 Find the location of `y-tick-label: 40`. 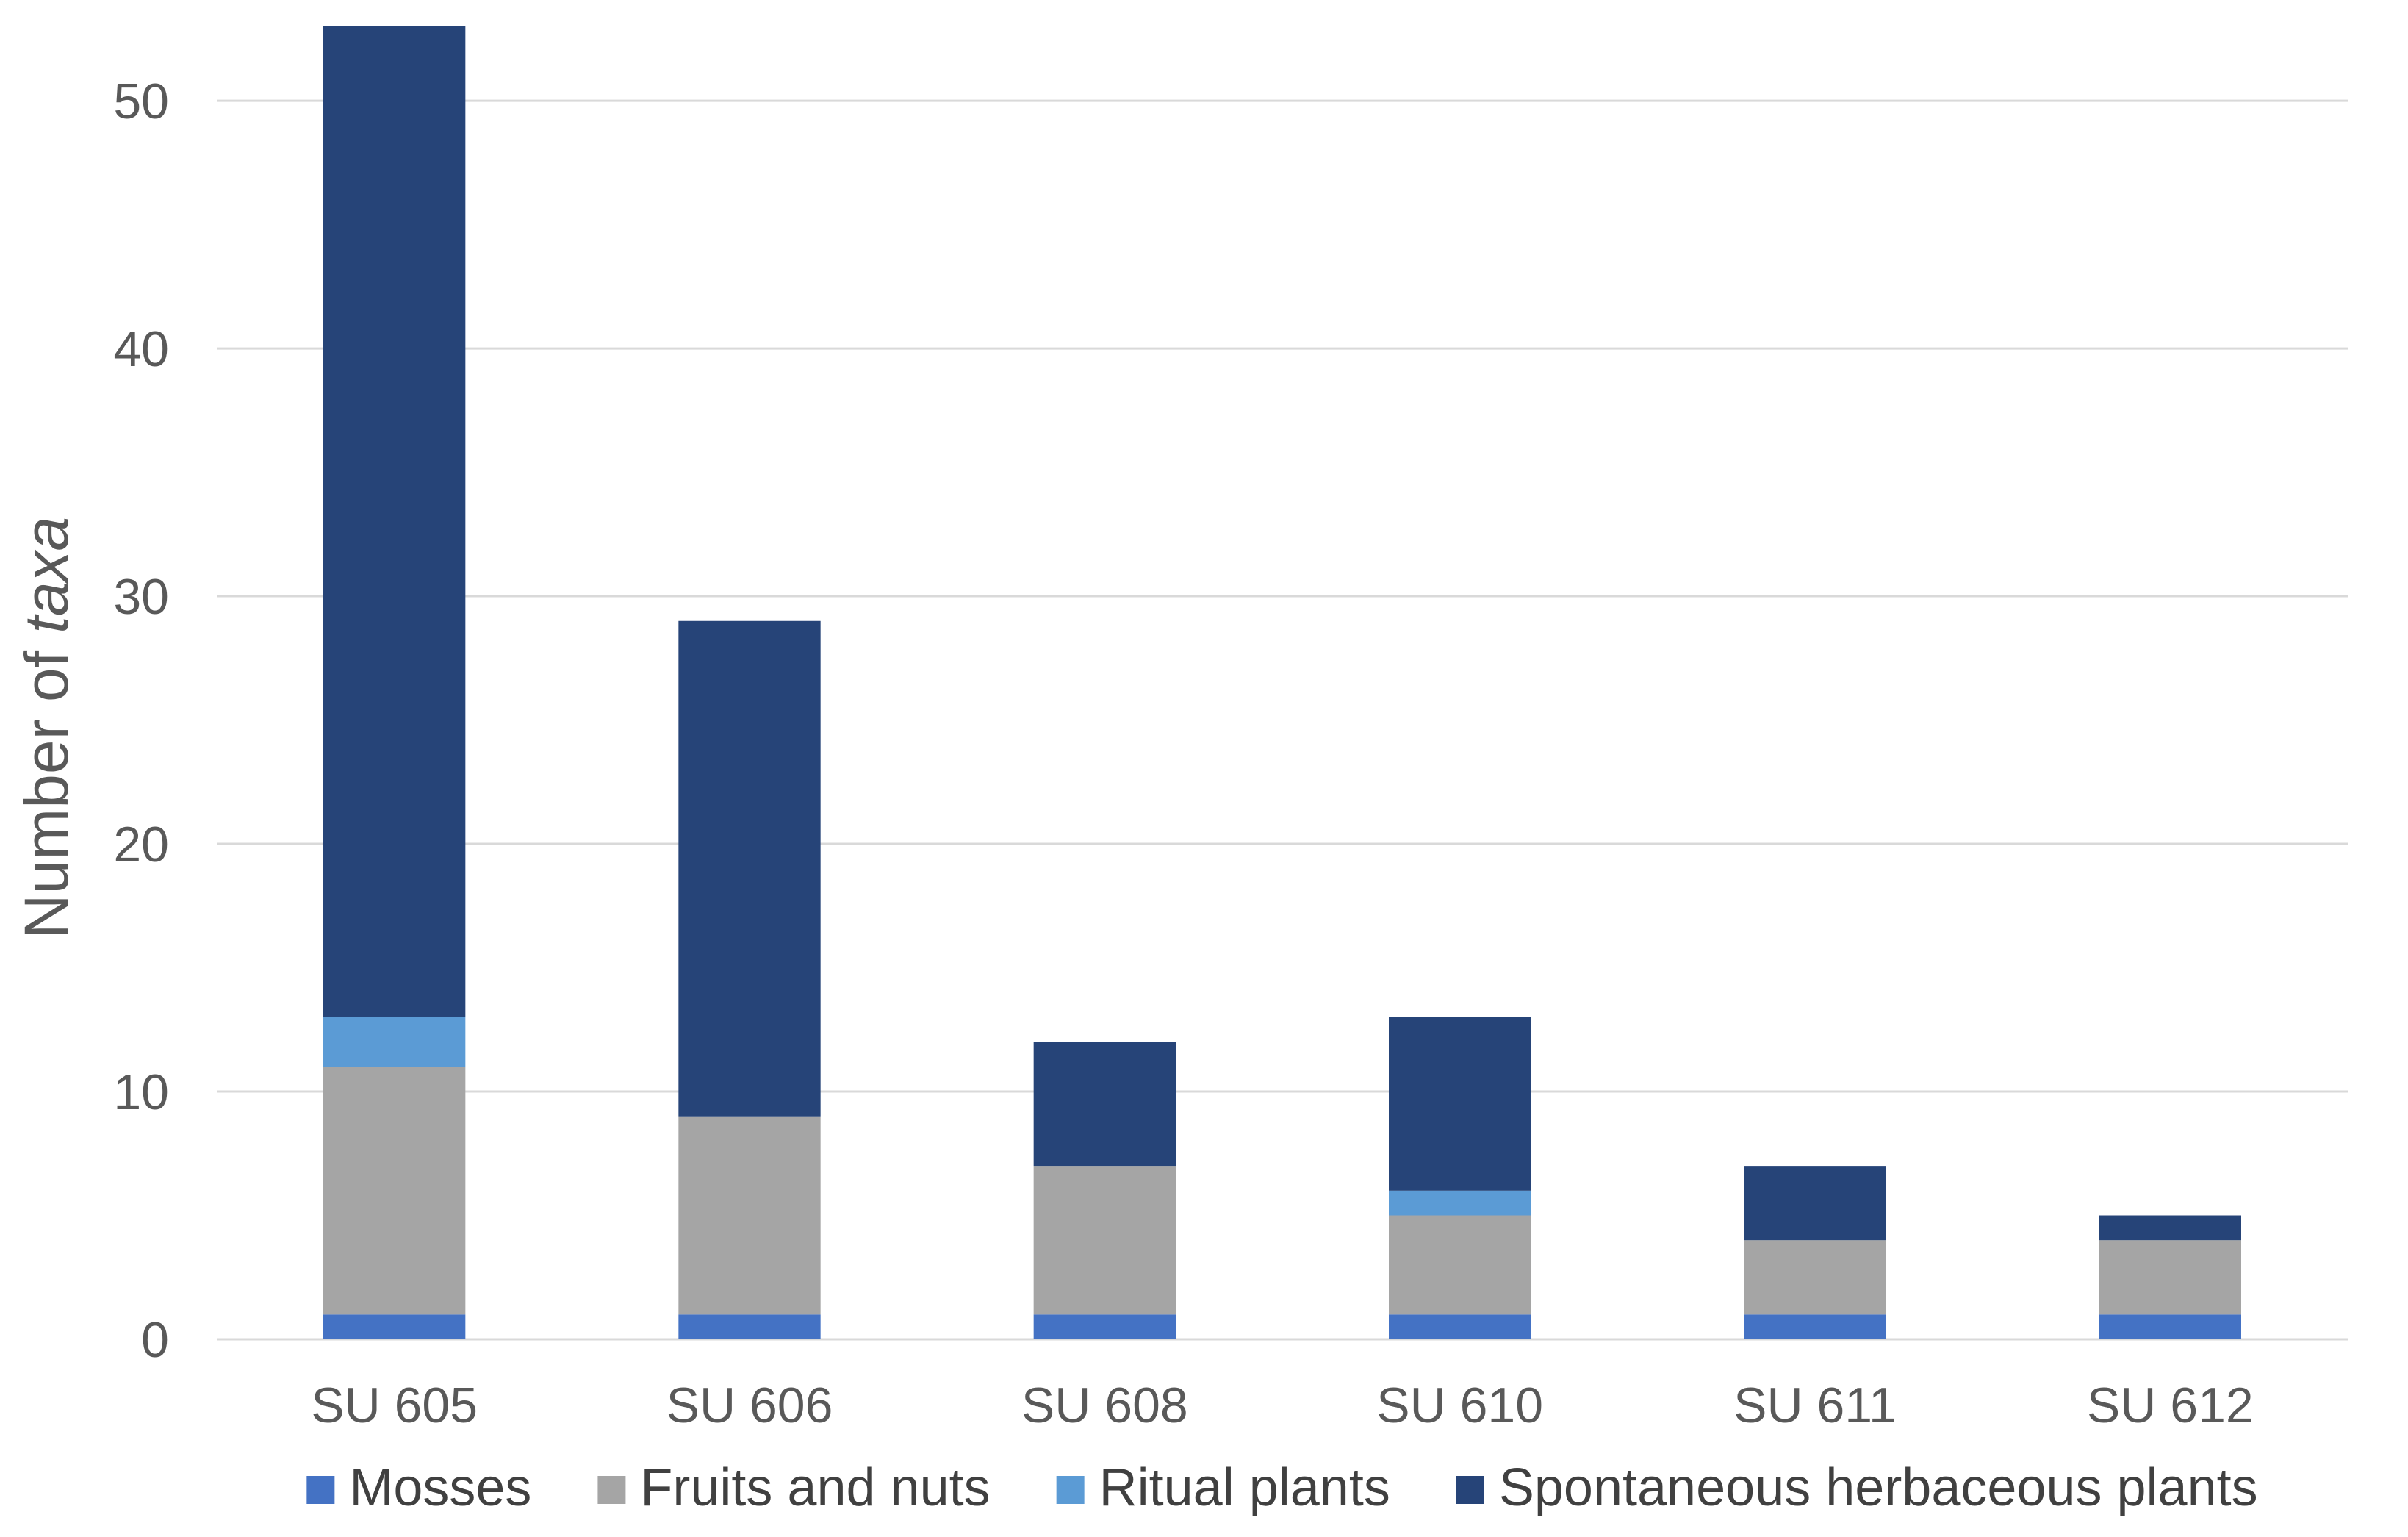

y-tick-label: 40 is located at coordinates (141, 349).